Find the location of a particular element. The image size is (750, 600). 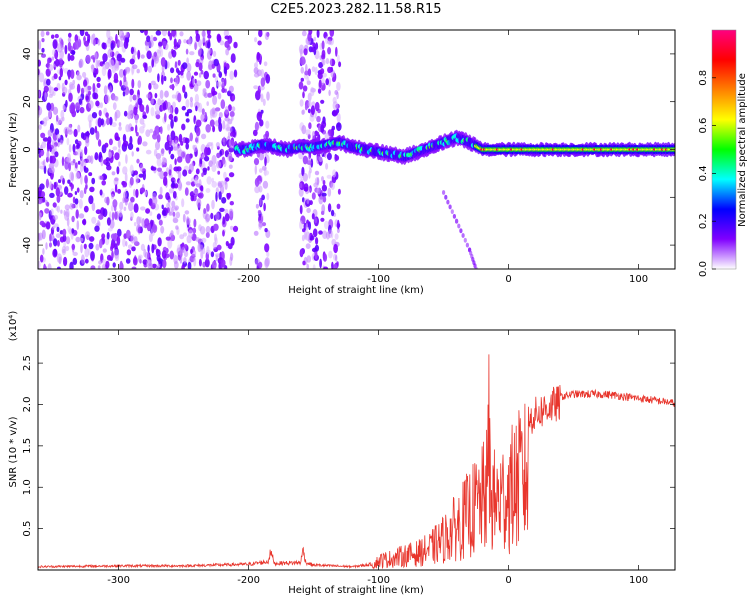

colorbar-frame is located at coordinates (724, 149).